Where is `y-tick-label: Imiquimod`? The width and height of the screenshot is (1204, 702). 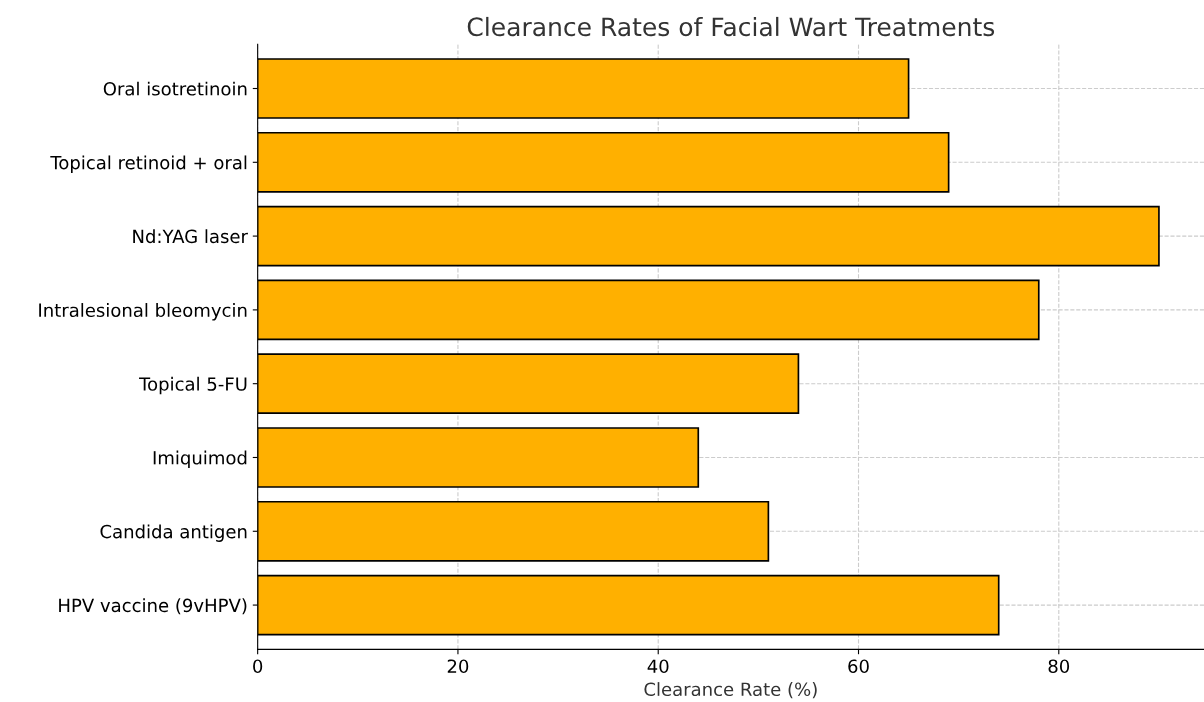
y-tick-label: Imiquimod is located at coordinates (200, 459).